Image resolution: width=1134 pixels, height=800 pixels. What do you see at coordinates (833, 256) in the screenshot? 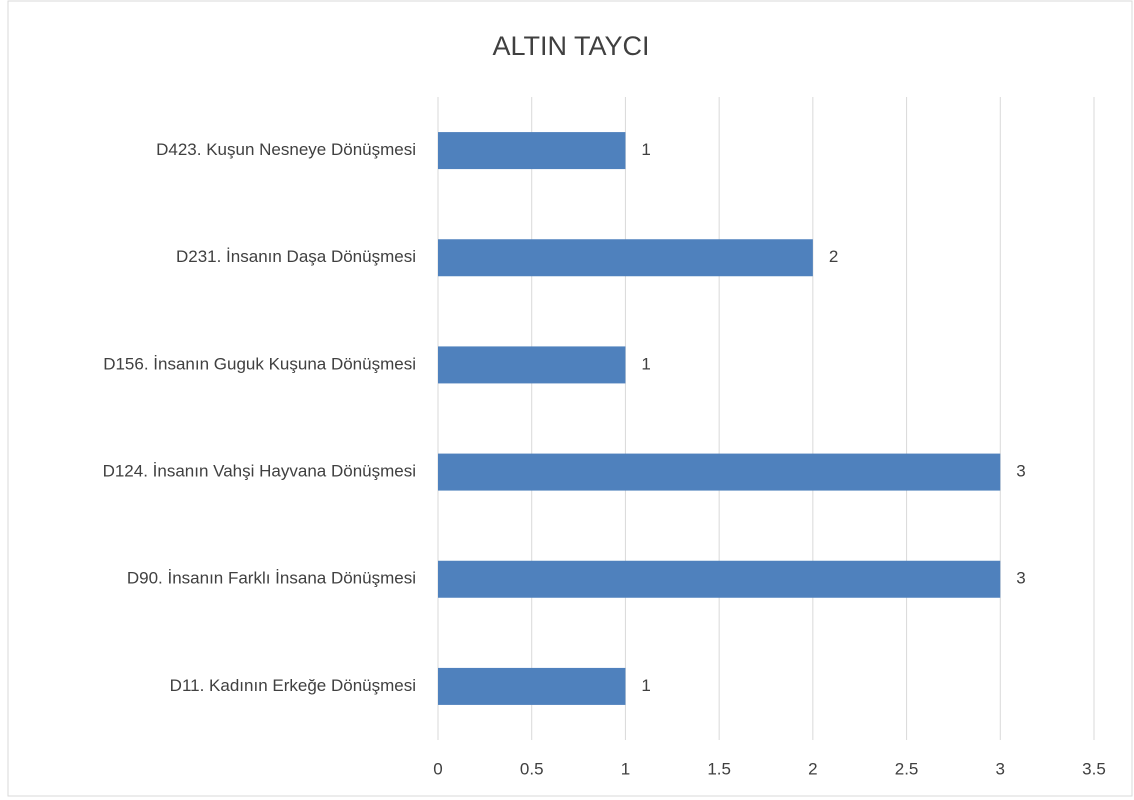
I see `data-label: 2` at bounding box center [833, 256].